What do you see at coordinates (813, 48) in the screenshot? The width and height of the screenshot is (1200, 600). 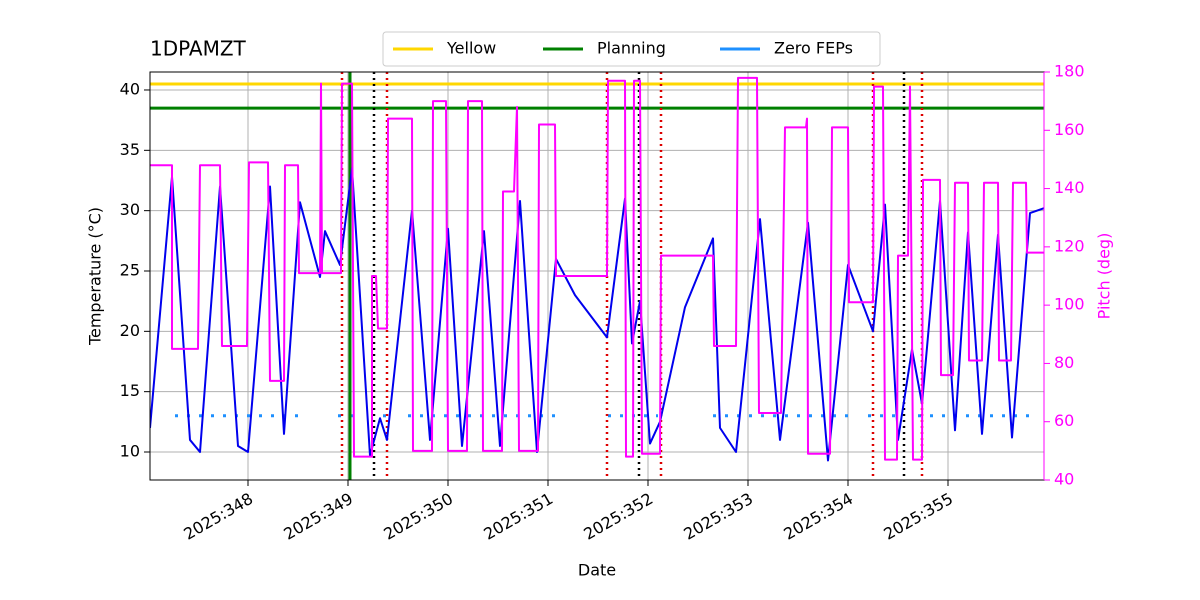 I see `legend-label: Zero FEPs` at bounding box center [813, 48].